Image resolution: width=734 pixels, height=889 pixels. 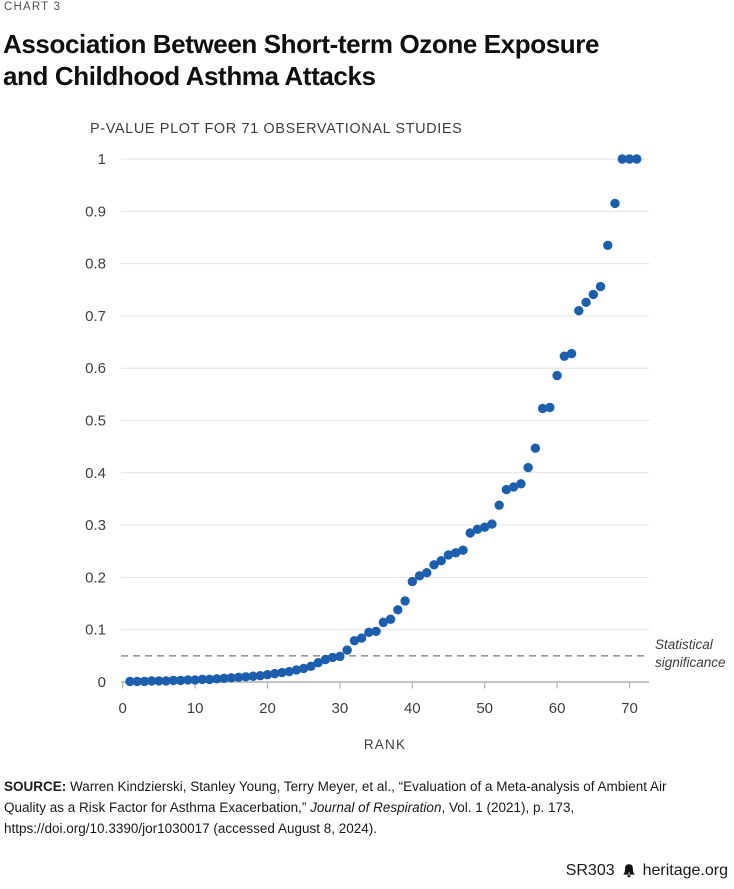 What do you see at coordinates (95, 368) in the screenshot?
I see `y-axis-label: 0.6` at bounding box center [95, 368].